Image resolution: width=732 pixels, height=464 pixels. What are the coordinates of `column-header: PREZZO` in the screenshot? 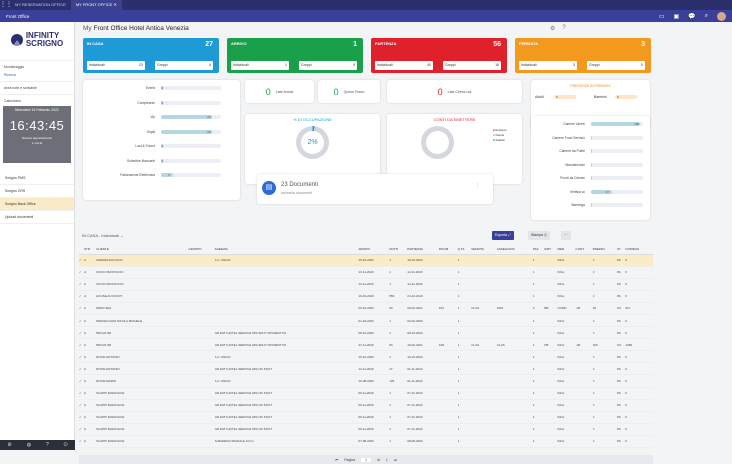 It's located at (605, 250).